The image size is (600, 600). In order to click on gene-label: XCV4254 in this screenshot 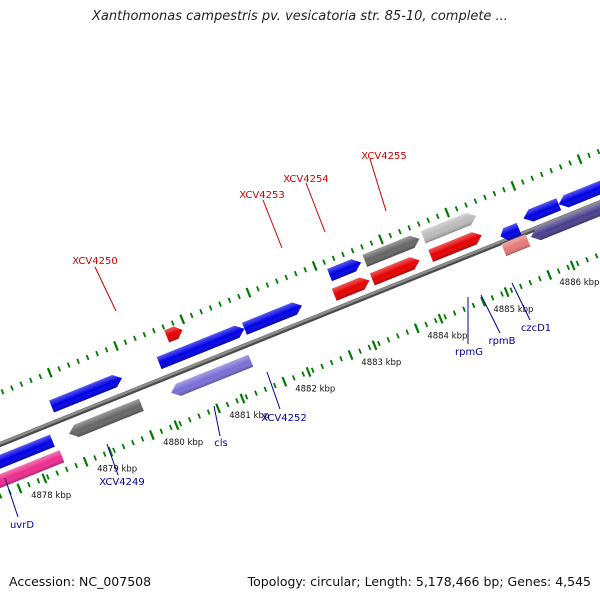, I will do `click(305, 179)`.